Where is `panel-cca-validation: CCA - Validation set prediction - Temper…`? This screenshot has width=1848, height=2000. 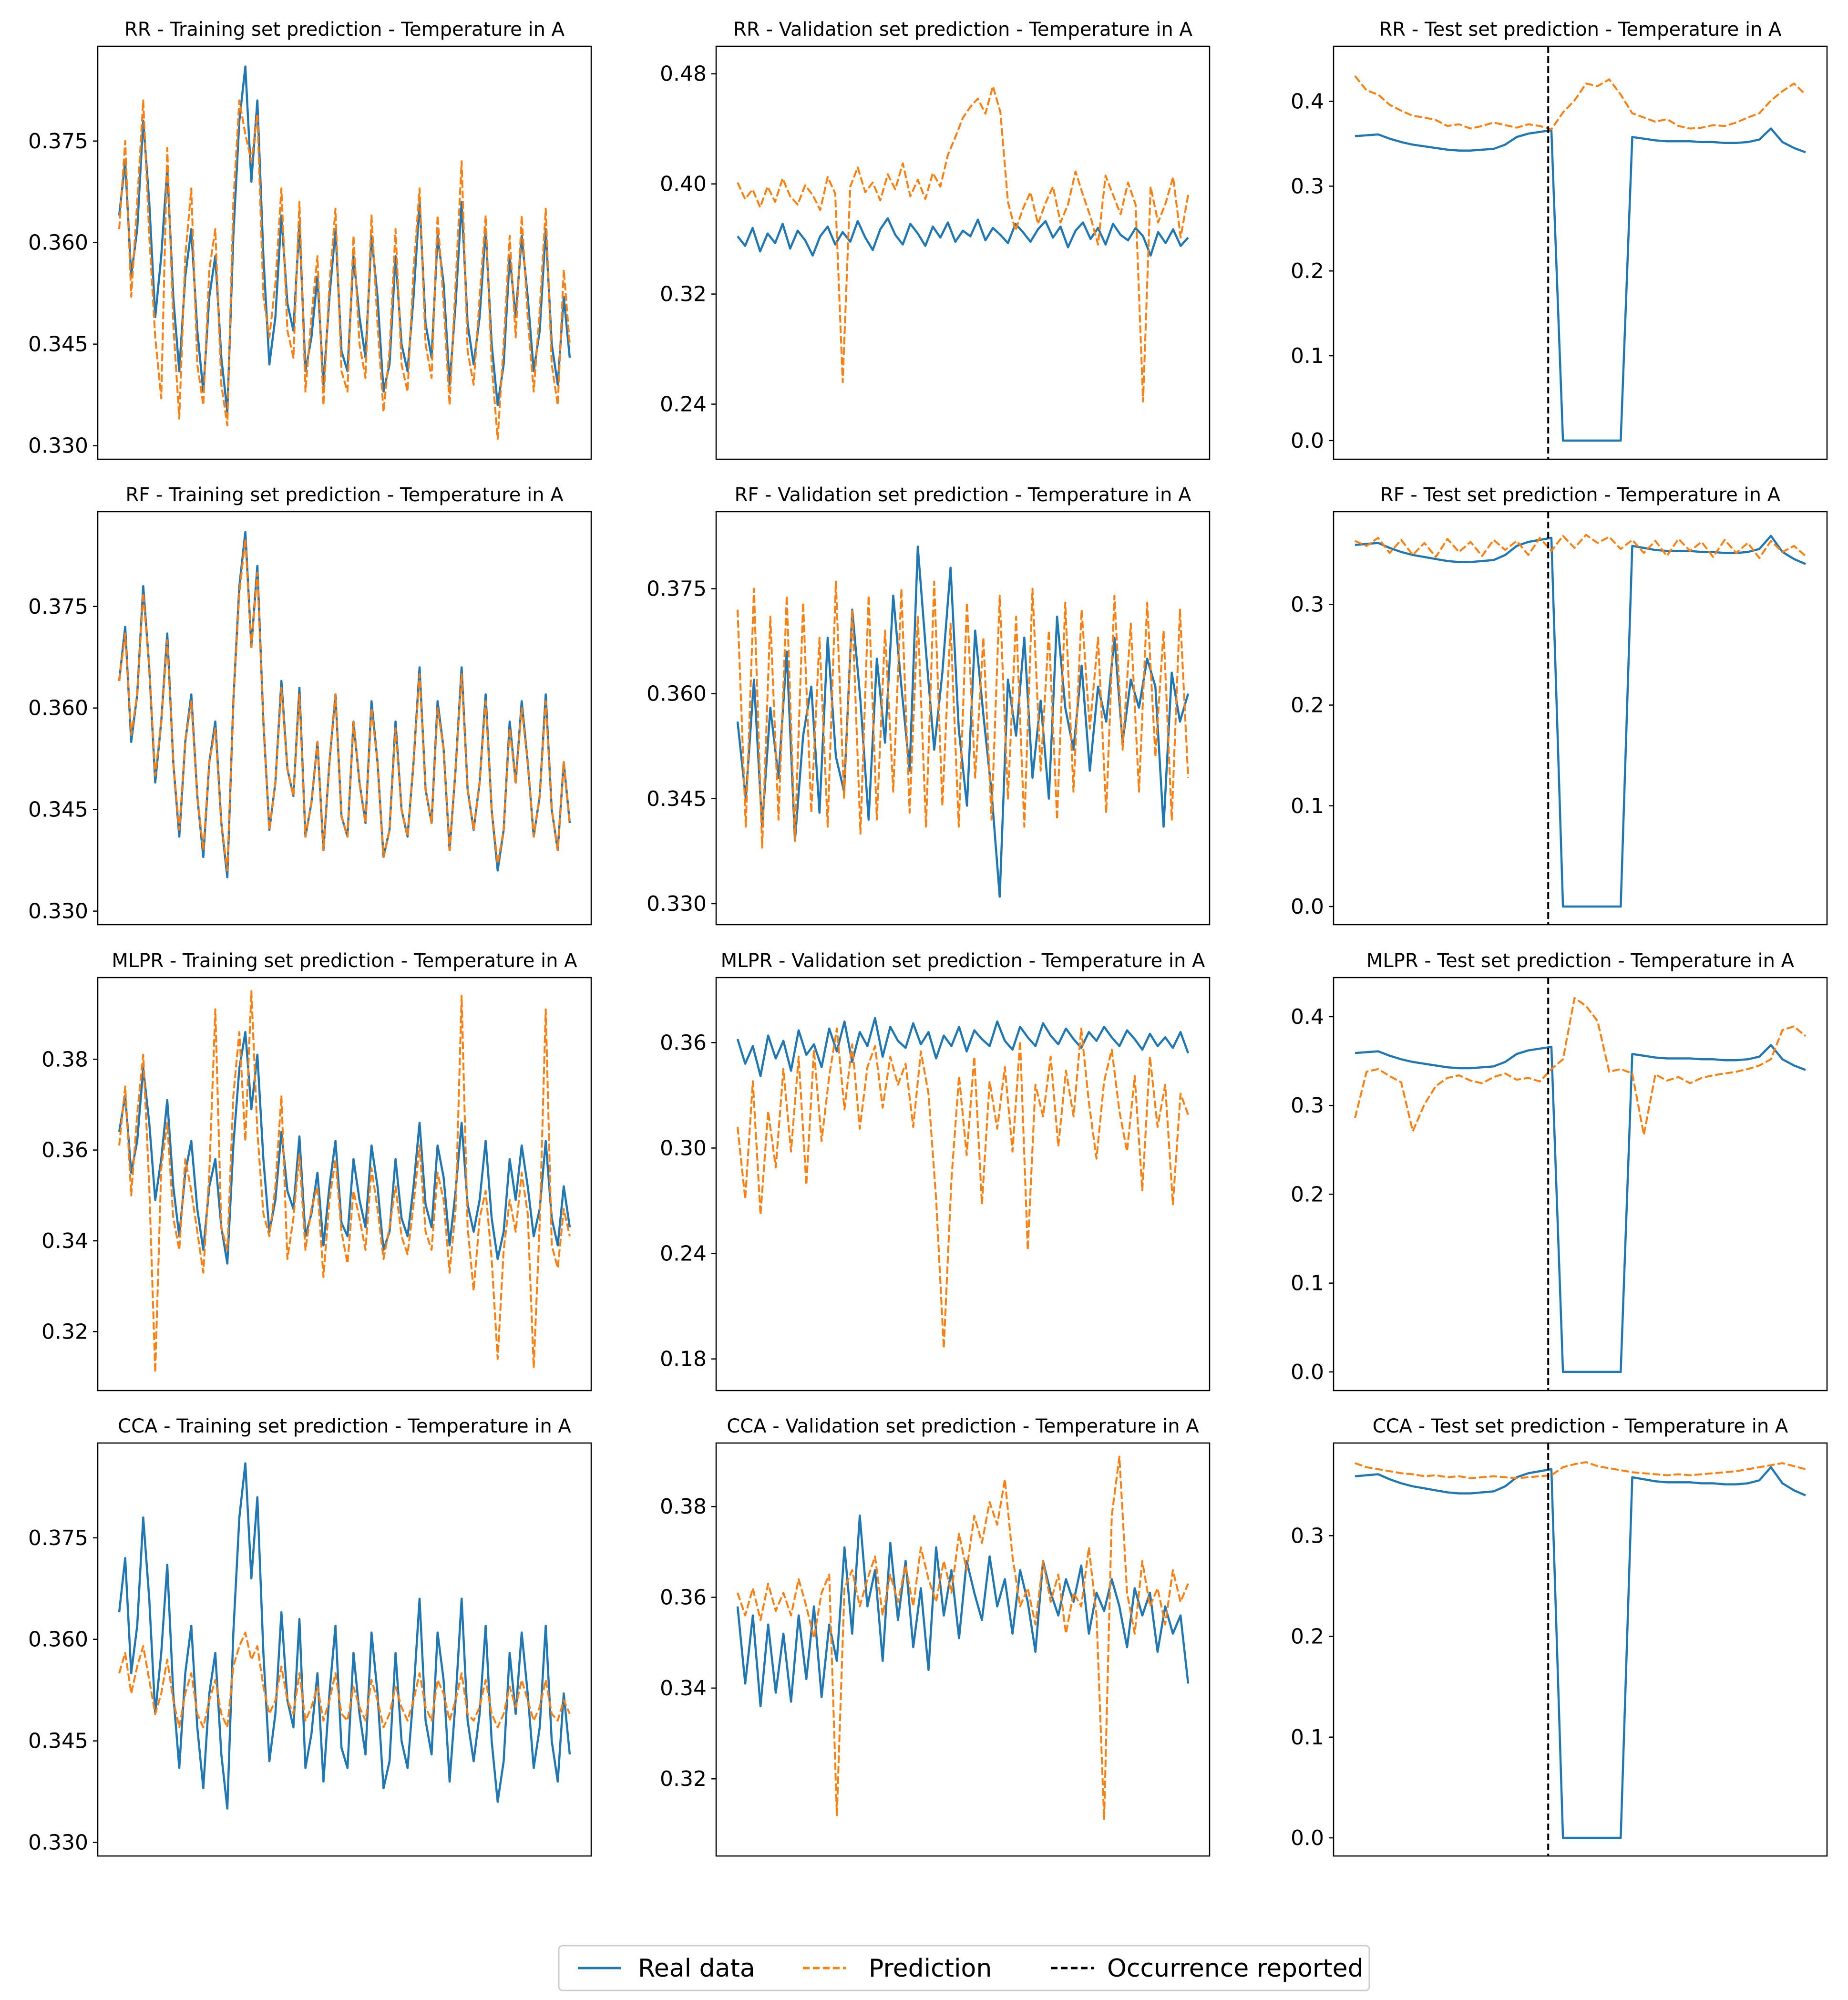
panel-cca-validation: CCA - Validation set prediction - Temper… is located at coordinates (935, 1636).